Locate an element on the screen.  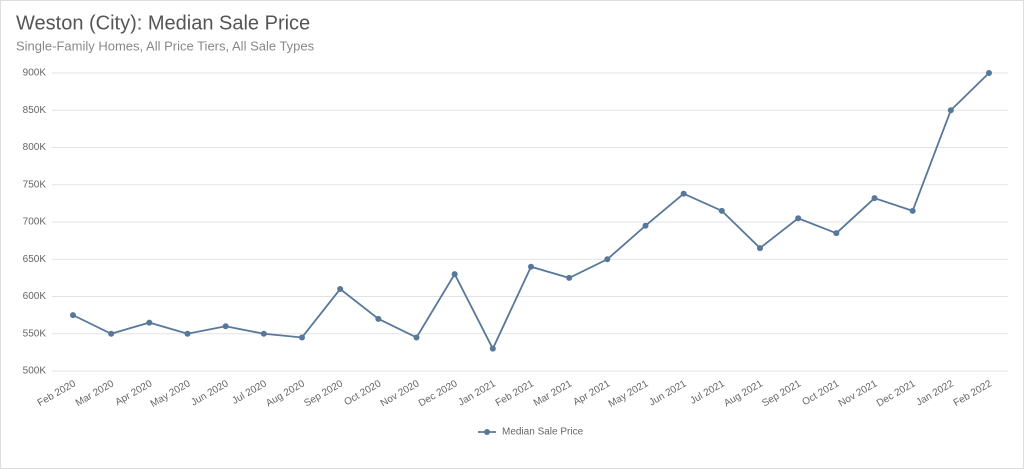
y-tick-label: 700K is located at coordinates (35, 222).